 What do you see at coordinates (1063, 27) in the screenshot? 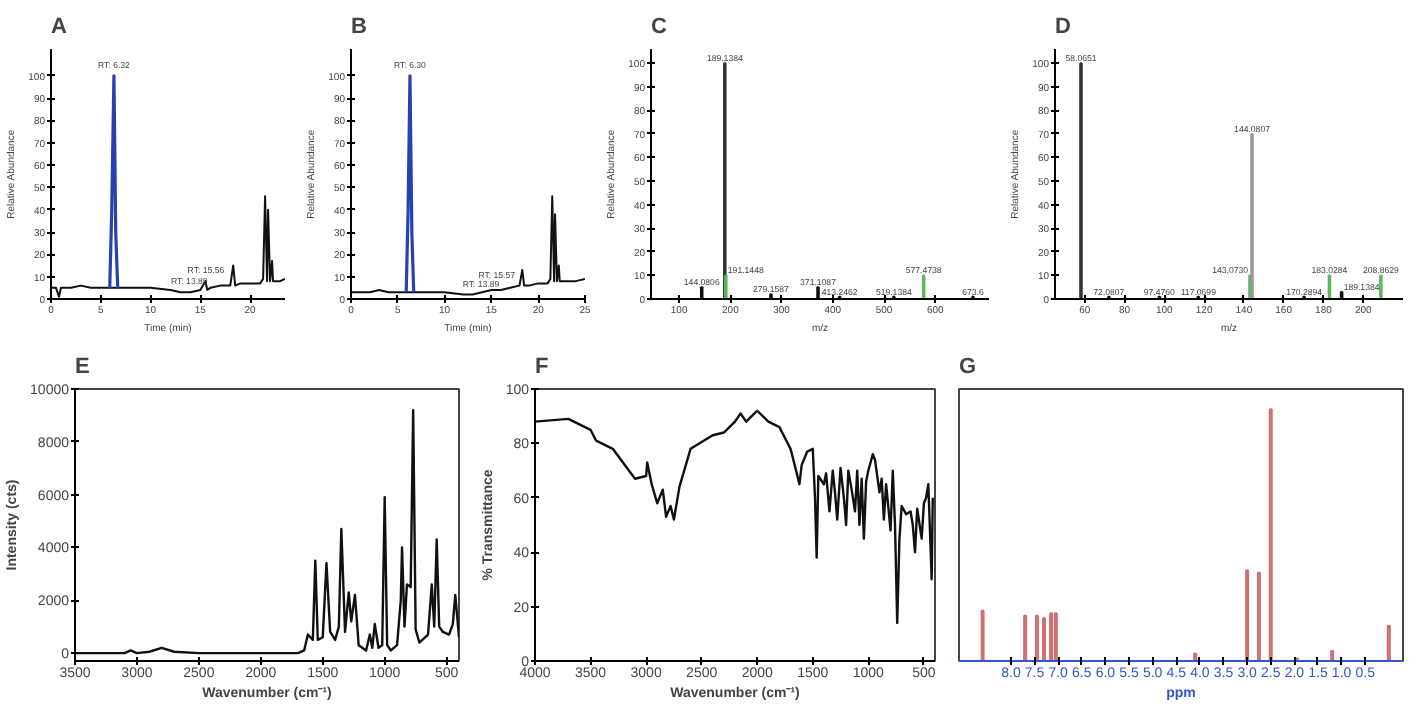
I see `chart-title: D` at bounding box center [1063, 27].